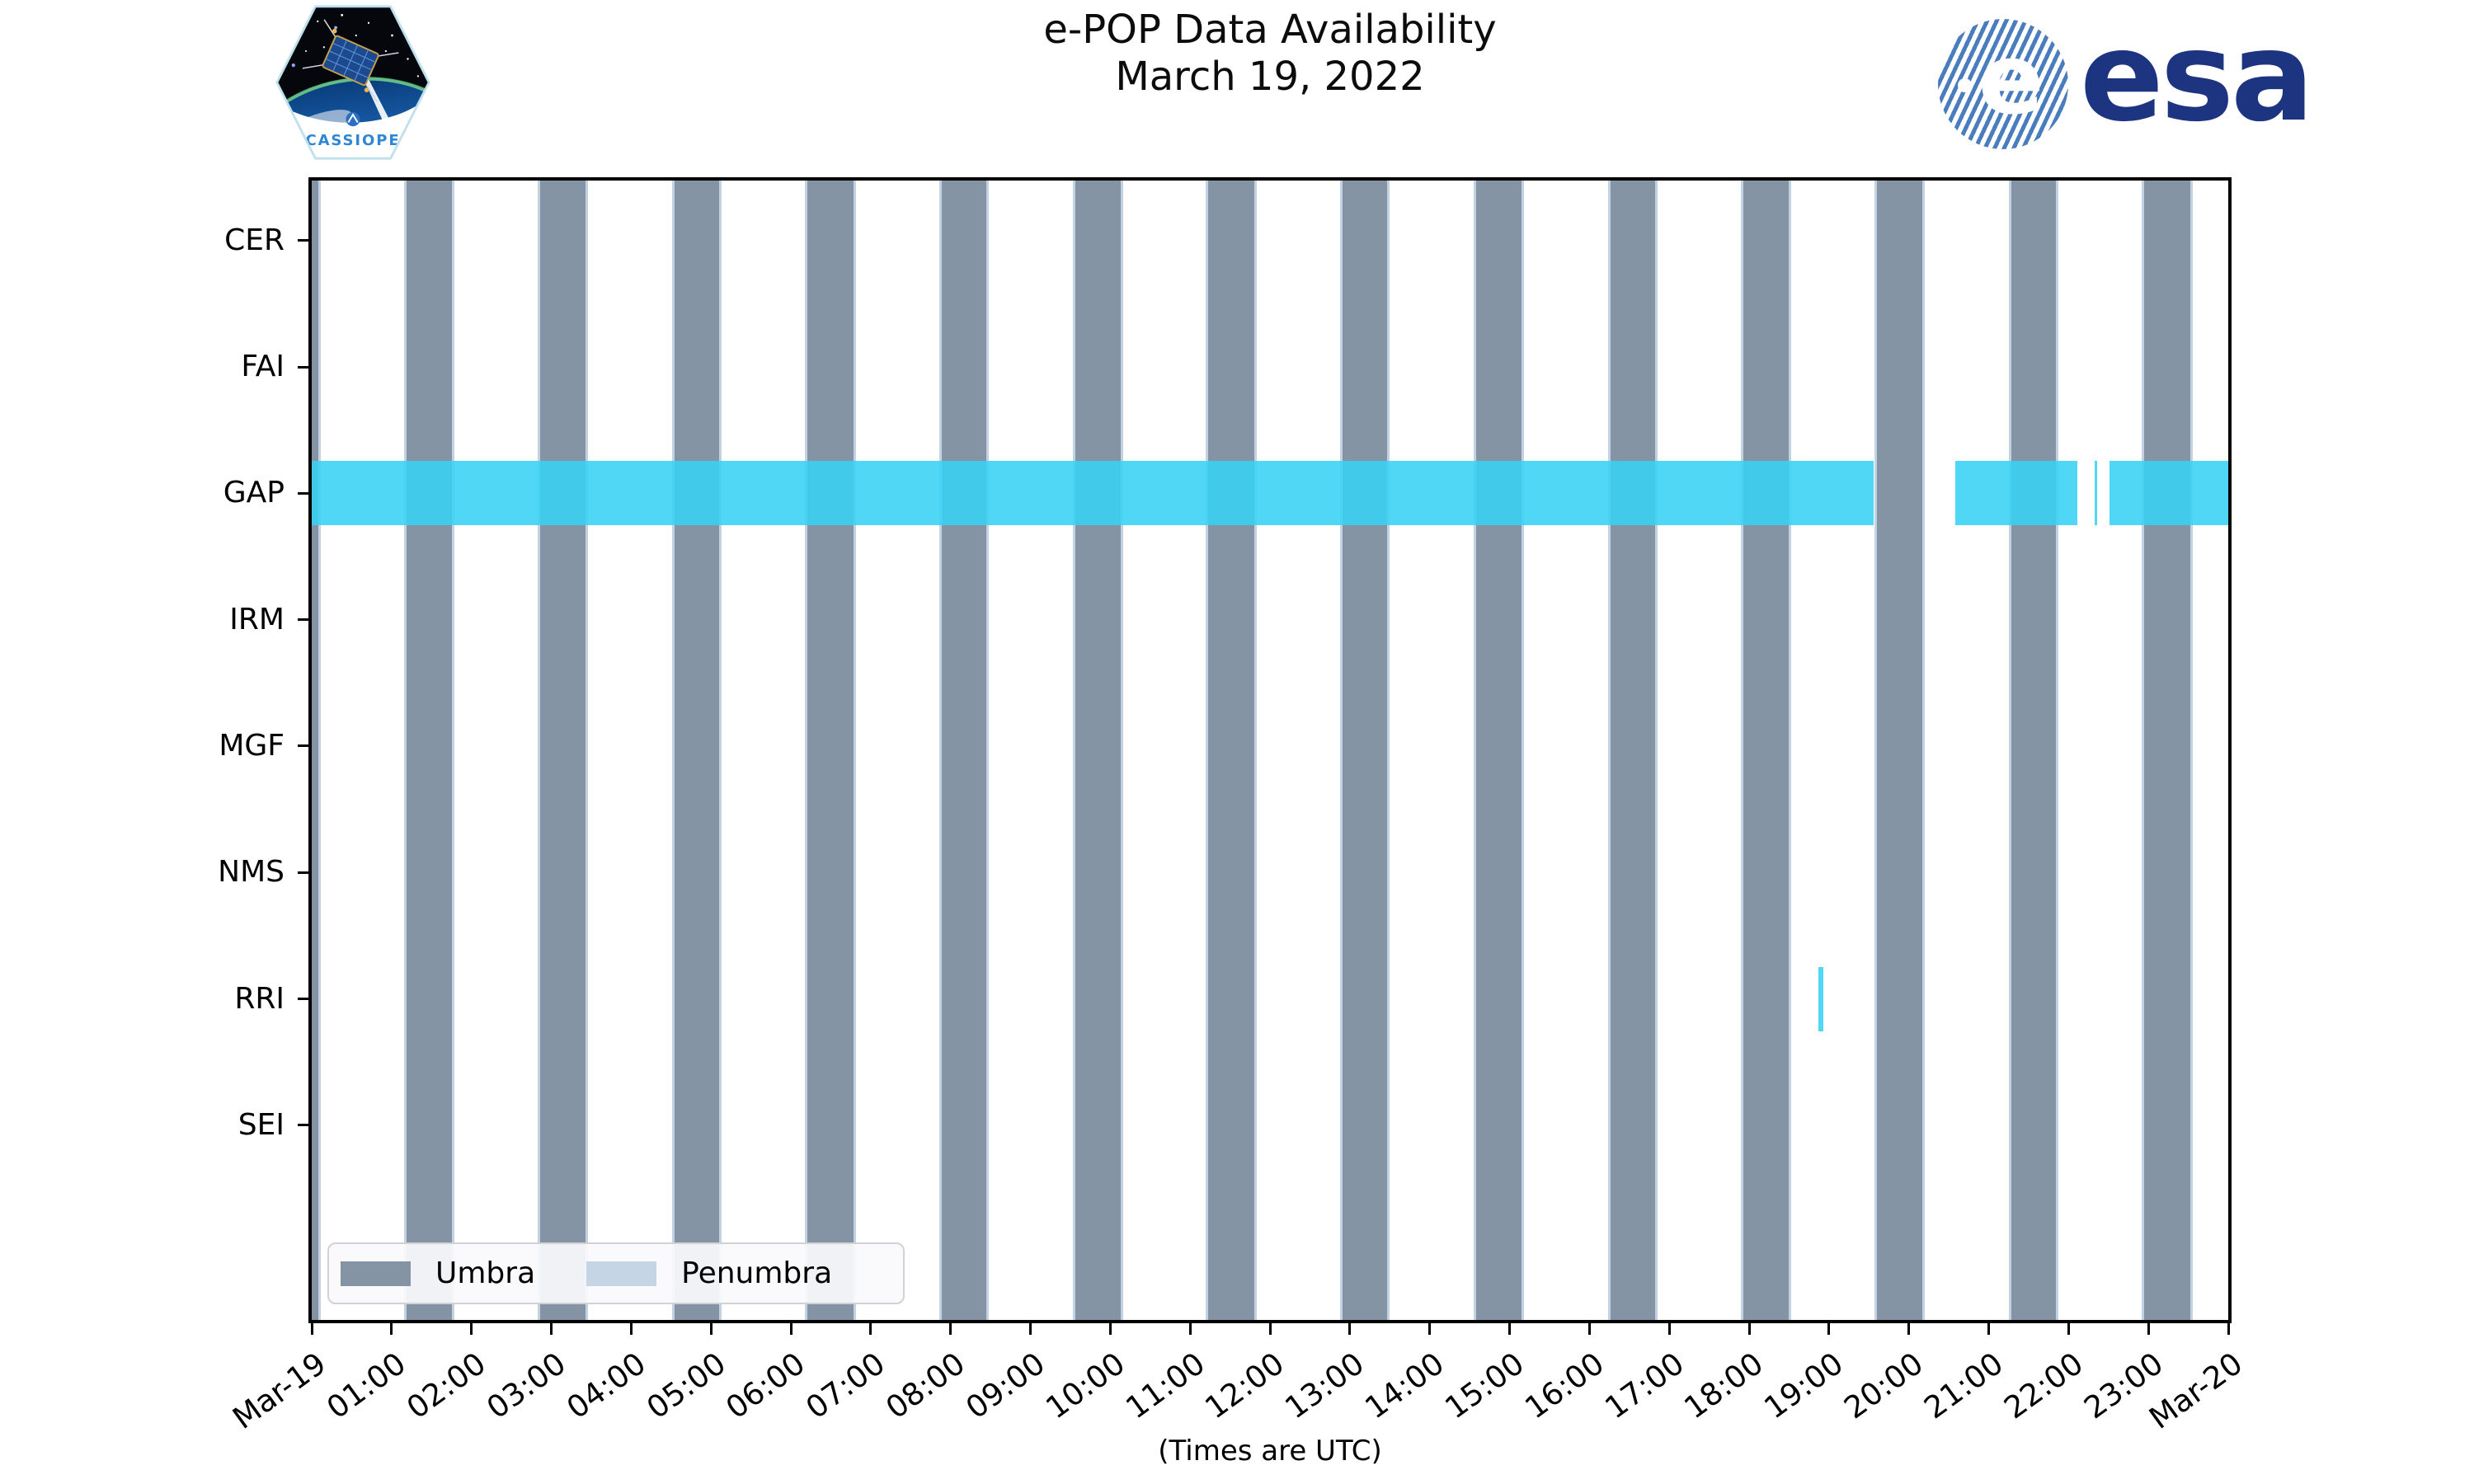 The height and width of the screenshot is (1484, 2474). Describe the element at coordinates (2011, 79) in the screenshot. I see `esa-globe-e: e` at that location.